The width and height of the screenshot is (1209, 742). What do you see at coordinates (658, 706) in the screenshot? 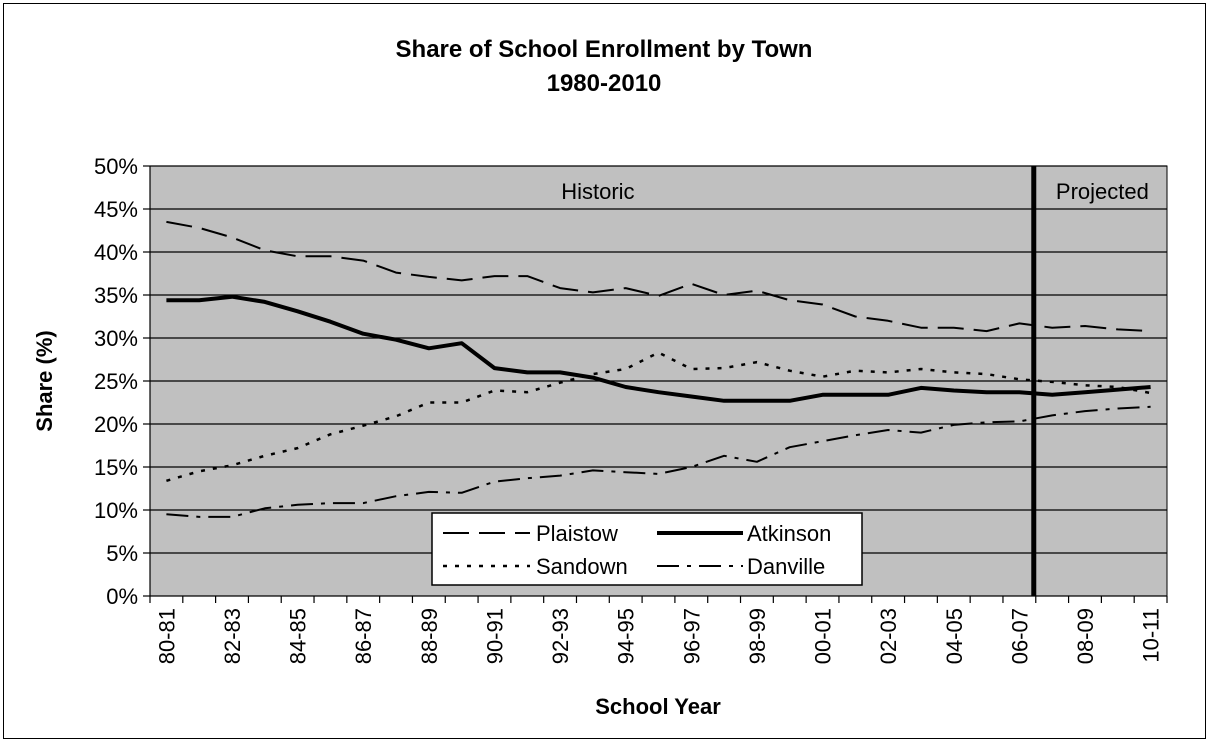
I see `x-axis-title: School Year` at bounding box center [658, 706].